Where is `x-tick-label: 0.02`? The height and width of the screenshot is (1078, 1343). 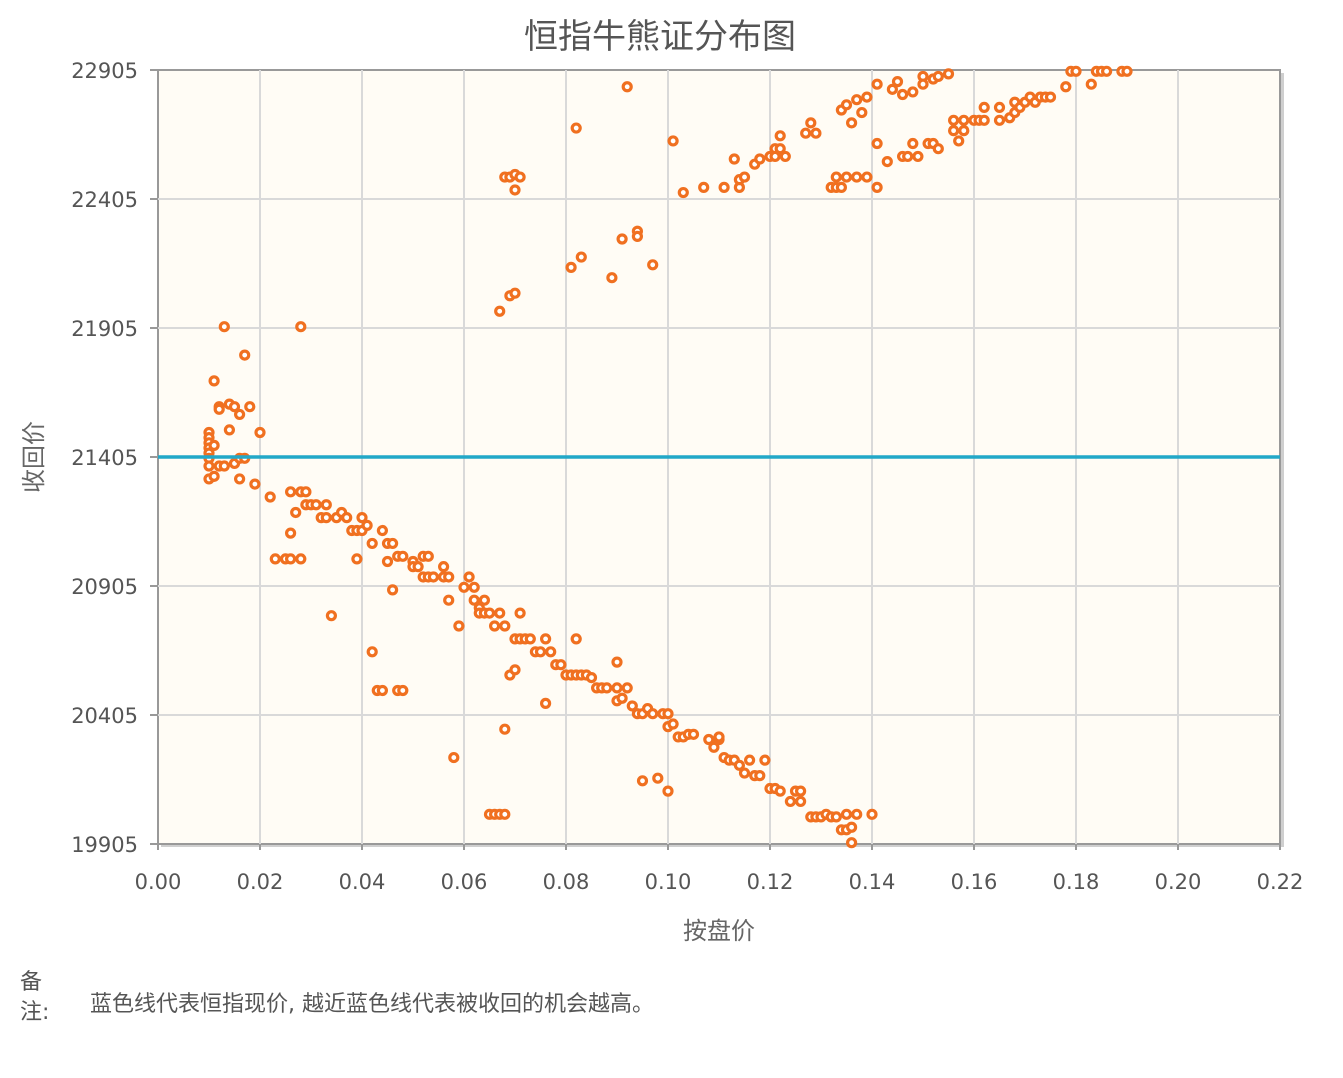
x-tick-label: 0.02 is located at coordinates (260, 882).